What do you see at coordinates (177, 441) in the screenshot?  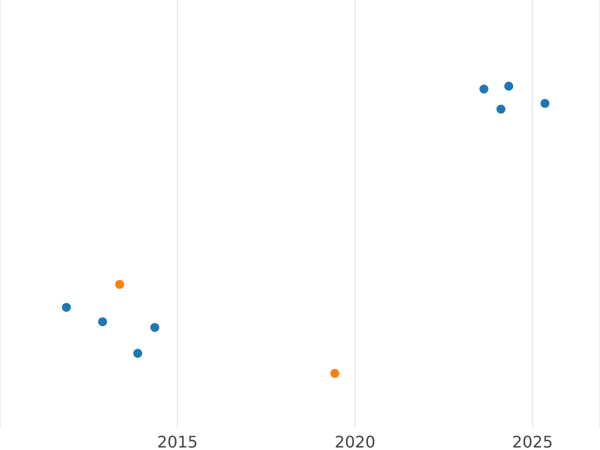 I see `x-tick-label: 2015` at bounding box center [177, 441].